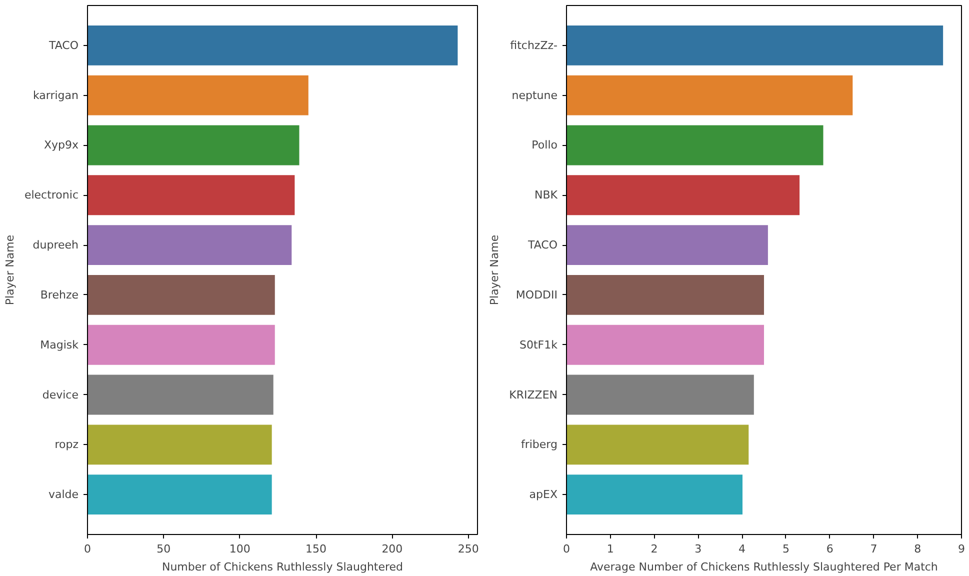 Image resolution: width=969 pixels, height=576 pixels. I want to click on y-tick-label: device, so click(60, 395).